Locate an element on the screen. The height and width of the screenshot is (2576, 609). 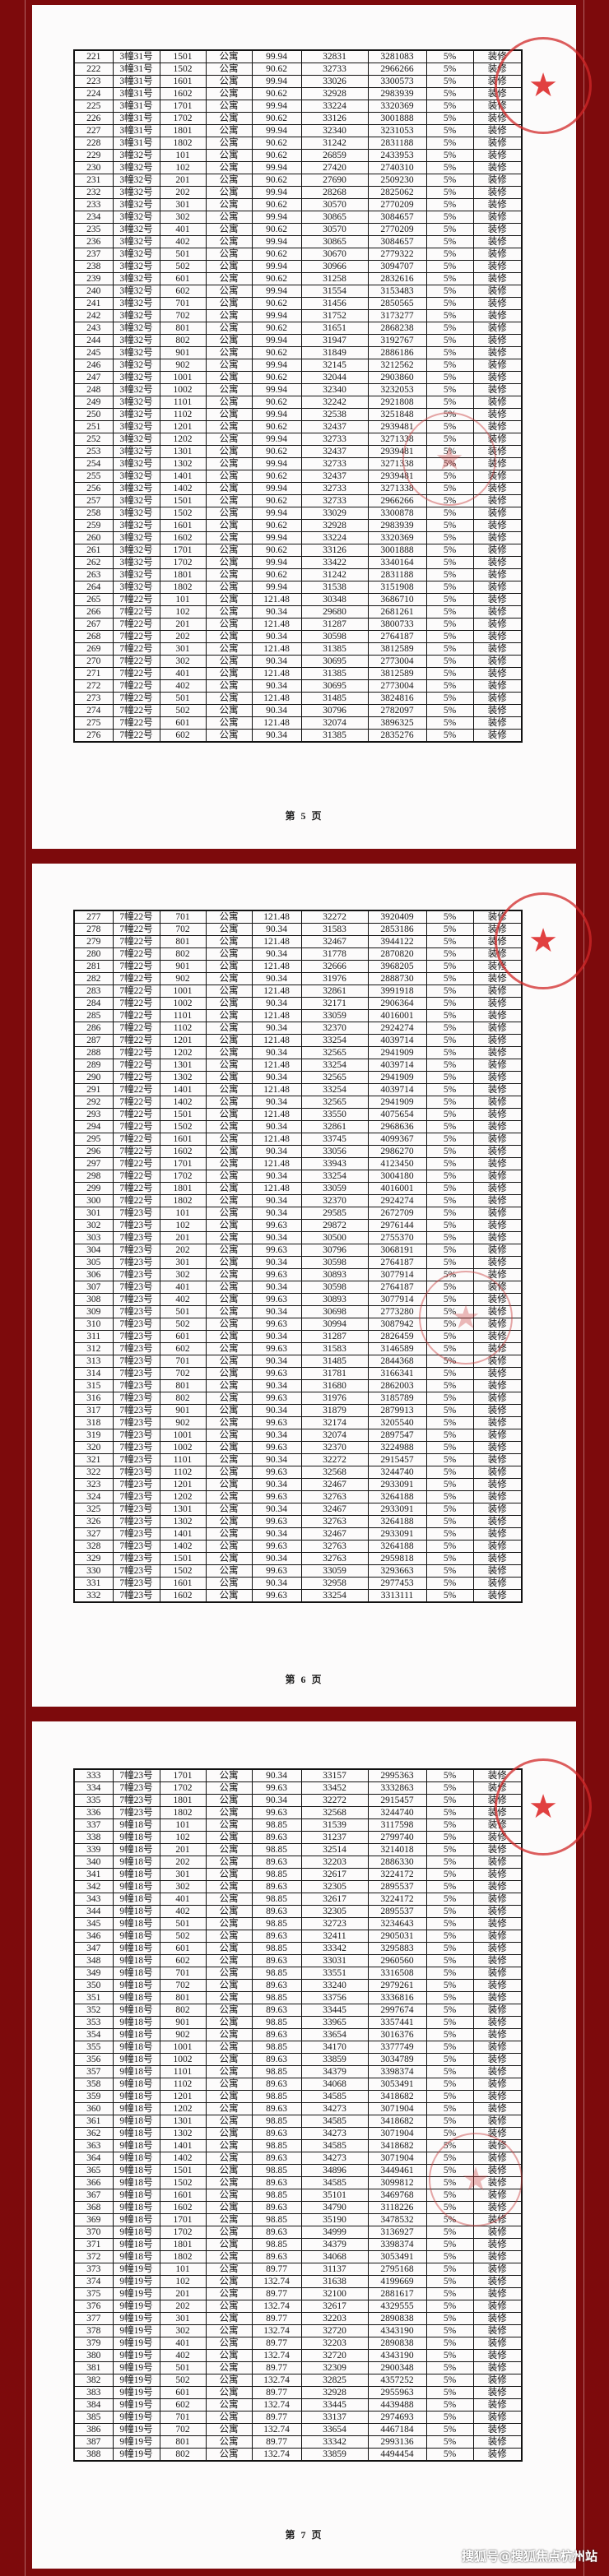
row-number-cell: 290 is located at coordinates (94, 1077).